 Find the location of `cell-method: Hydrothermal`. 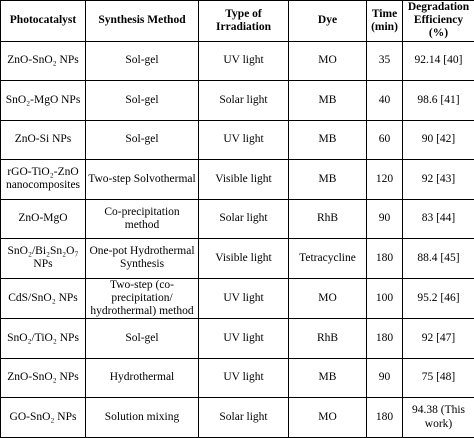

cell-method: Hydrothermal is located at coordinates (142, 378).